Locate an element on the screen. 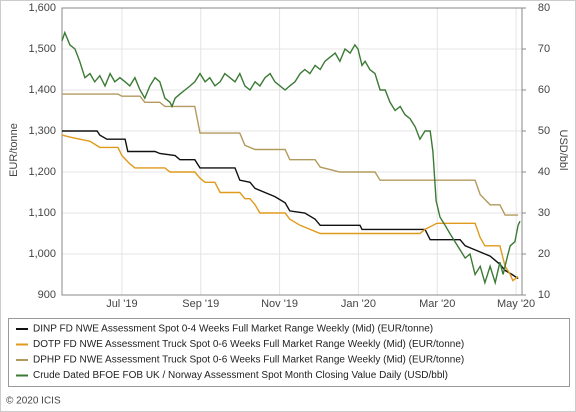 The height and width of the screenshot is (412, 576). footer: © 2020 ICIS is located at coordinates (33, 401).